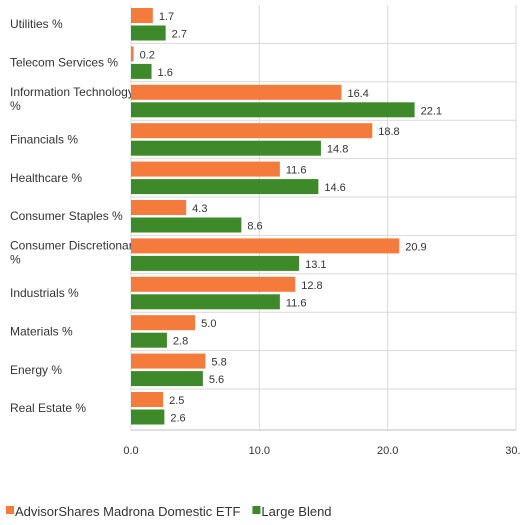 The height and width of the screenshot is (525, 521). What do you see at coordinates (334, 188) in the screenshot?
I see `value-label: 14.6` at bounding box center [334, 188].